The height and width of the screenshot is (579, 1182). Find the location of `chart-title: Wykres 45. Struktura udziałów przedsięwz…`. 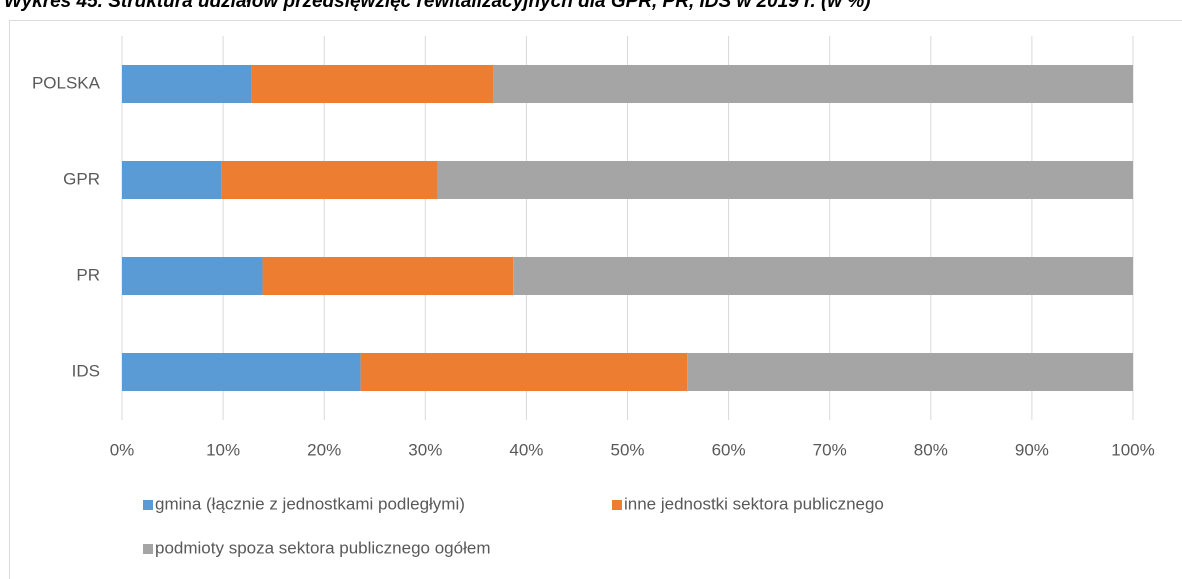

chart-title: Wykres 45. Struktura udziałów przedsięwz… is located at coordinates (437, 6).